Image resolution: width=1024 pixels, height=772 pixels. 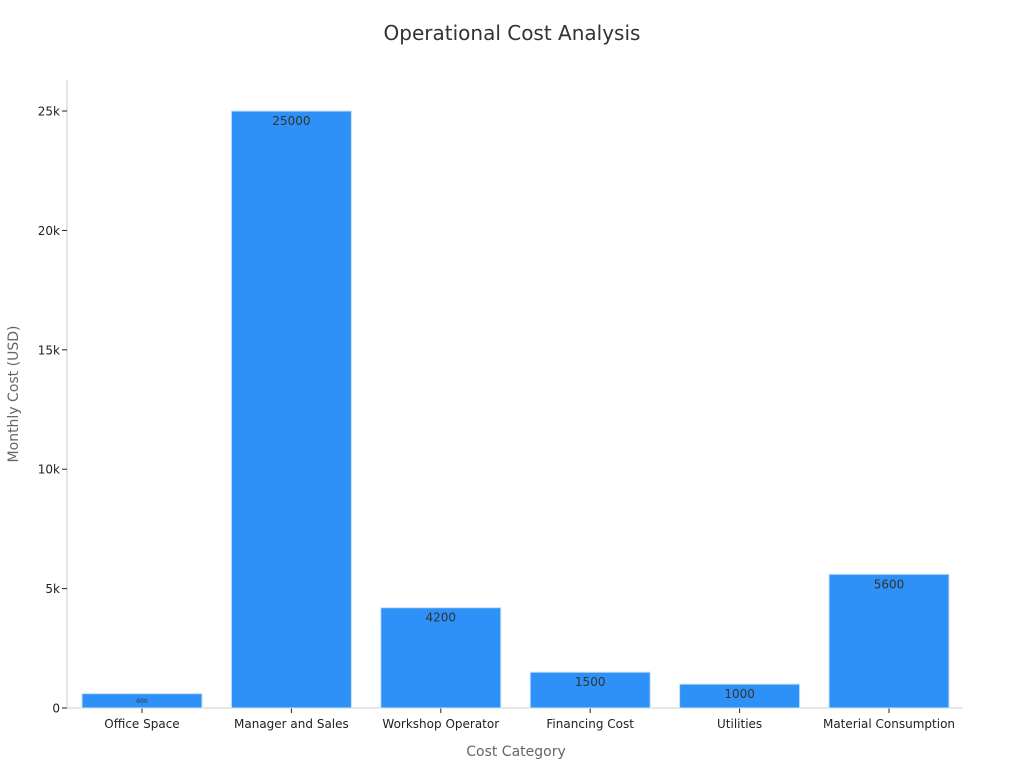 I want to click on y-axis-label: Monthly Cost (USD), so click(x=14, y=394).